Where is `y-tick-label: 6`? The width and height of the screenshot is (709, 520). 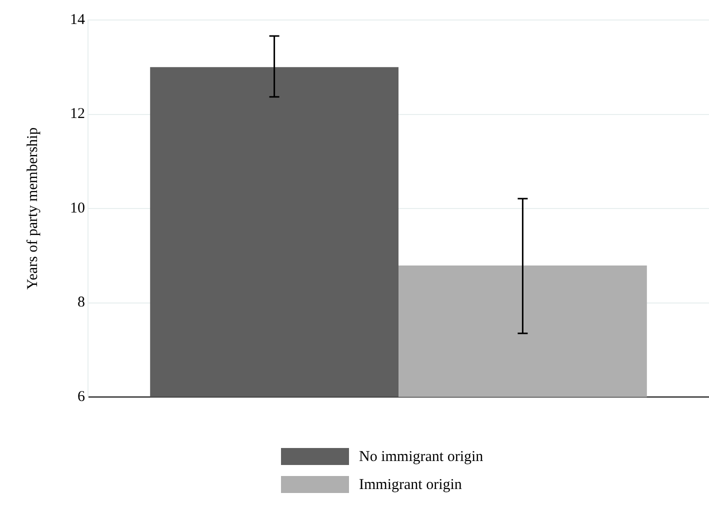
y-tick-label: 6 is located at coordinates (82, 396).